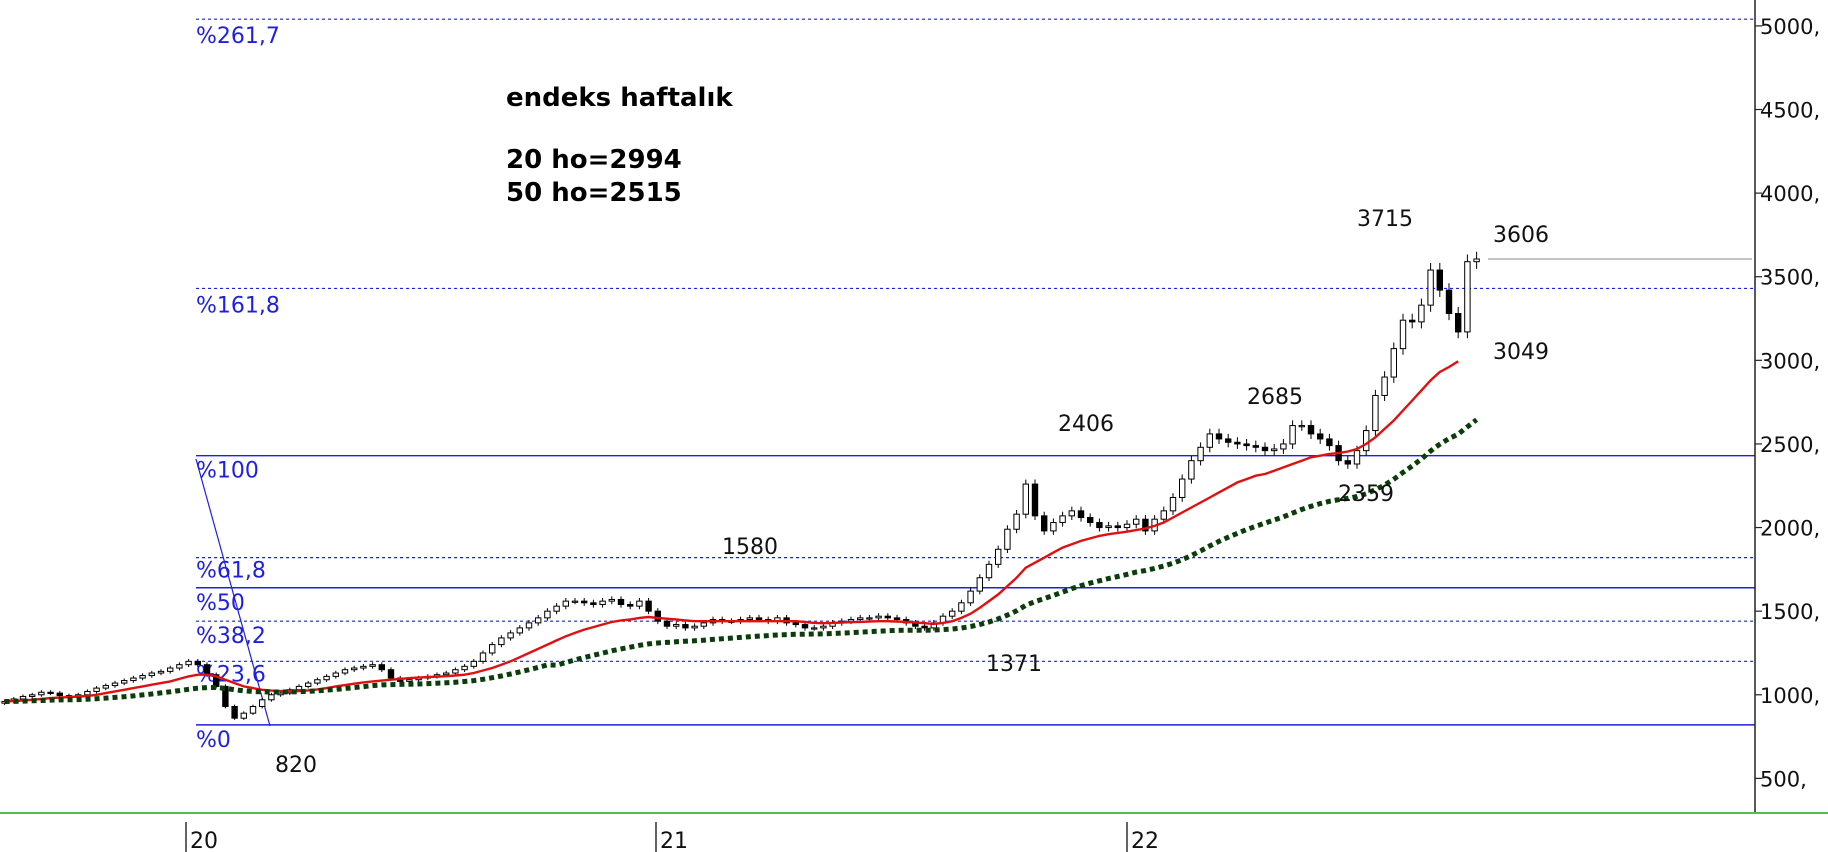  Describe the element at coordinates (1366, 494) in the screenshot. I see `annotation-5: 2359` at that location.